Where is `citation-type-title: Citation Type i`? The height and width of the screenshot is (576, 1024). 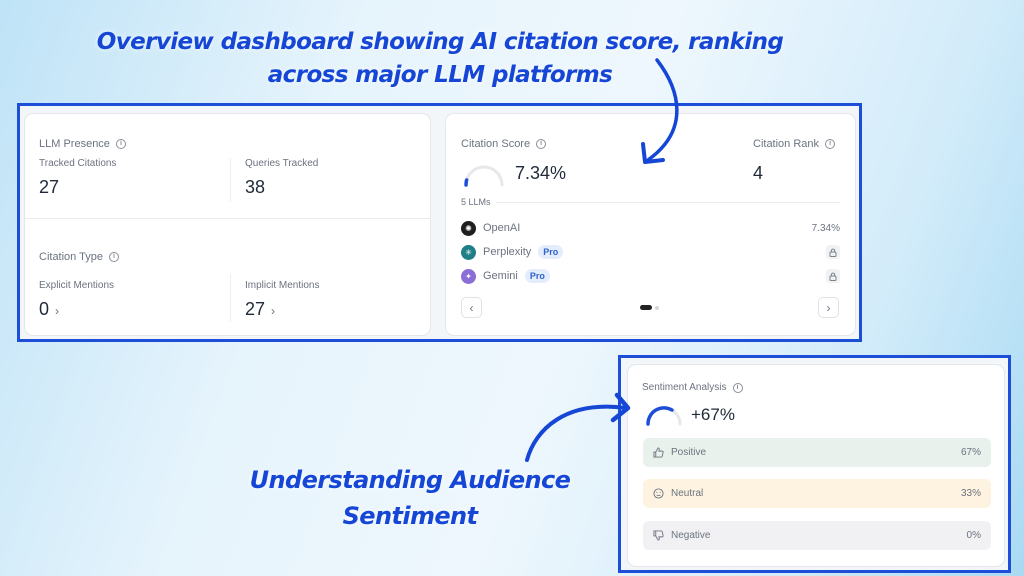
citation-type-title: Citation Type i is located at coordinates (79, 257).